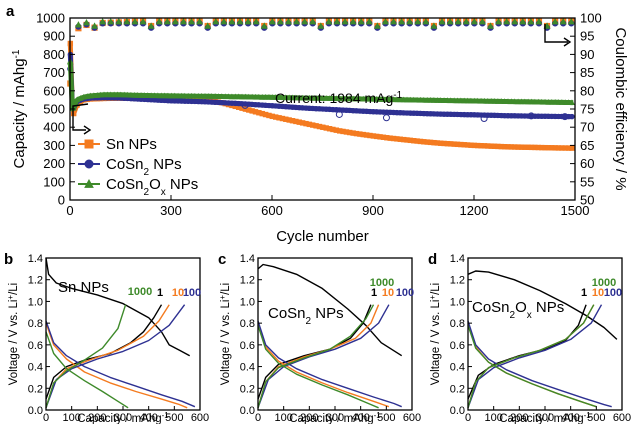  I want to click on y-tick-label-c: 1.0, so click(247, 302).